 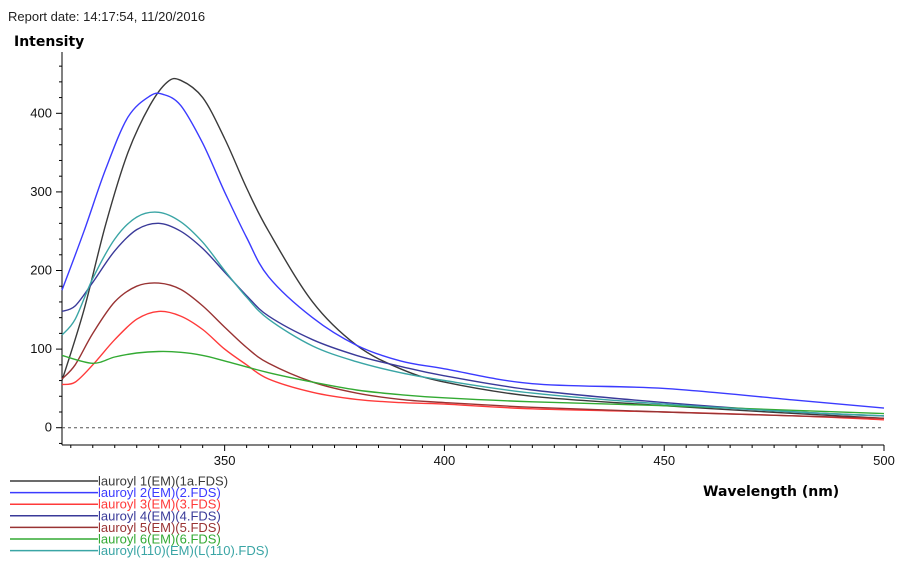 What do you see at coordinates (41, 348) in the screenshot?
I see `y-tick-label: 100` at bounding box center [41, 348].